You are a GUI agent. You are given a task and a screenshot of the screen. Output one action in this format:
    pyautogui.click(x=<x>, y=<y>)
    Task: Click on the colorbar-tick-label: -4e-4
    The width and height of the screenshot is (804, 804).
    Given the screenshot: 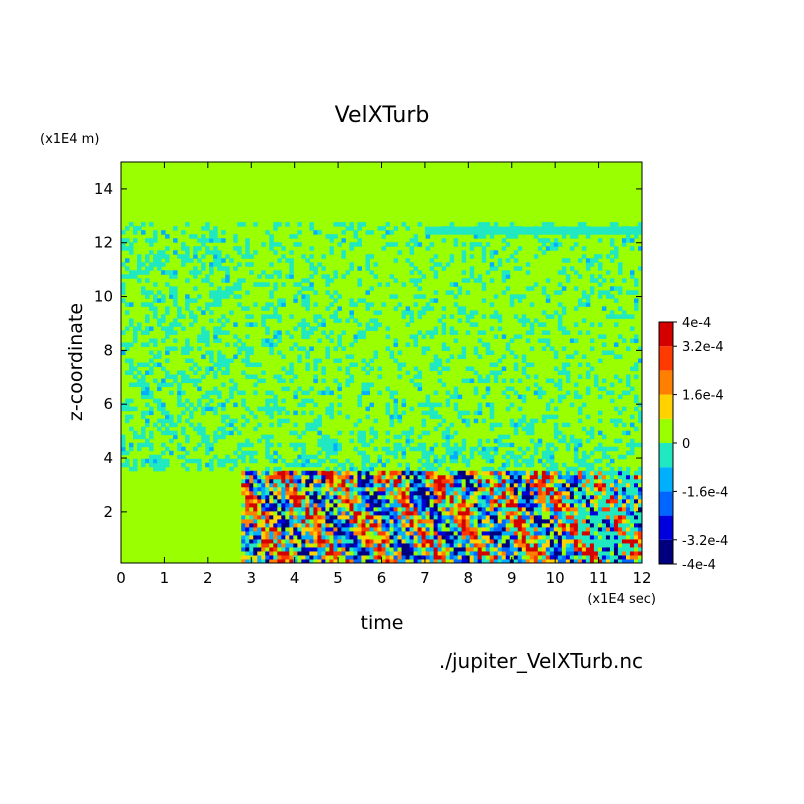 What is the action you would take?
    pyautogui.click(x=699, y=565)
    